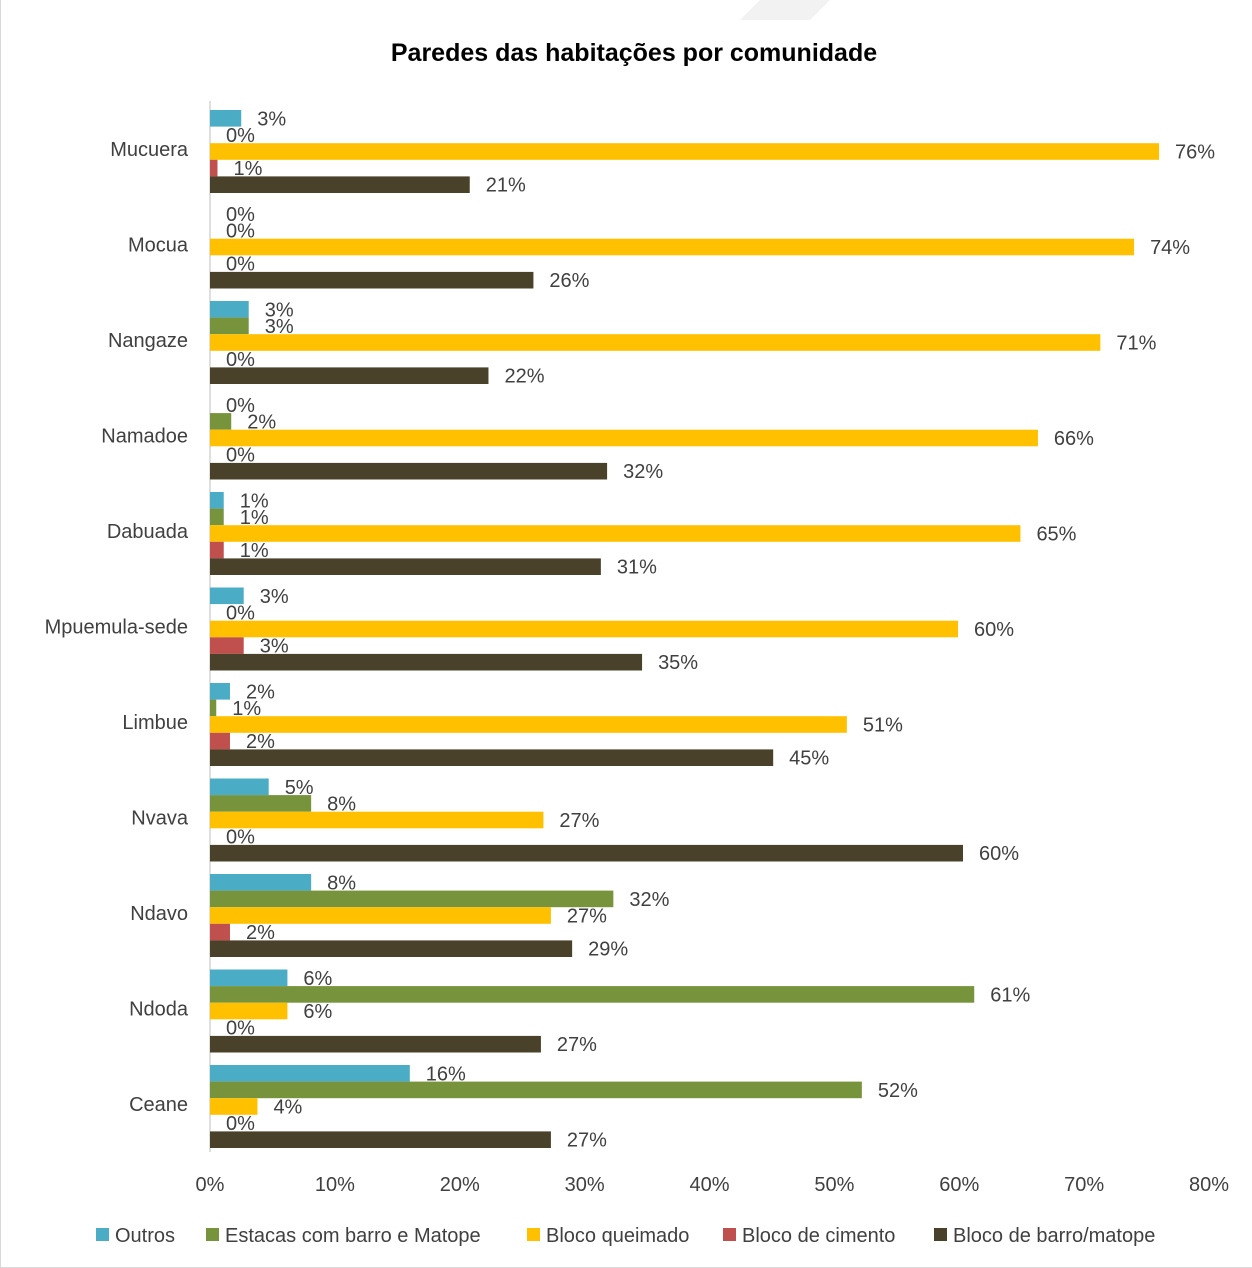 The width and height of the screenshot is (1252, 1268). What do you see at coordinates (335, 1185) in the screenshot?
I see `x-tick-label: 10%` at bounding box center [335, 1185].